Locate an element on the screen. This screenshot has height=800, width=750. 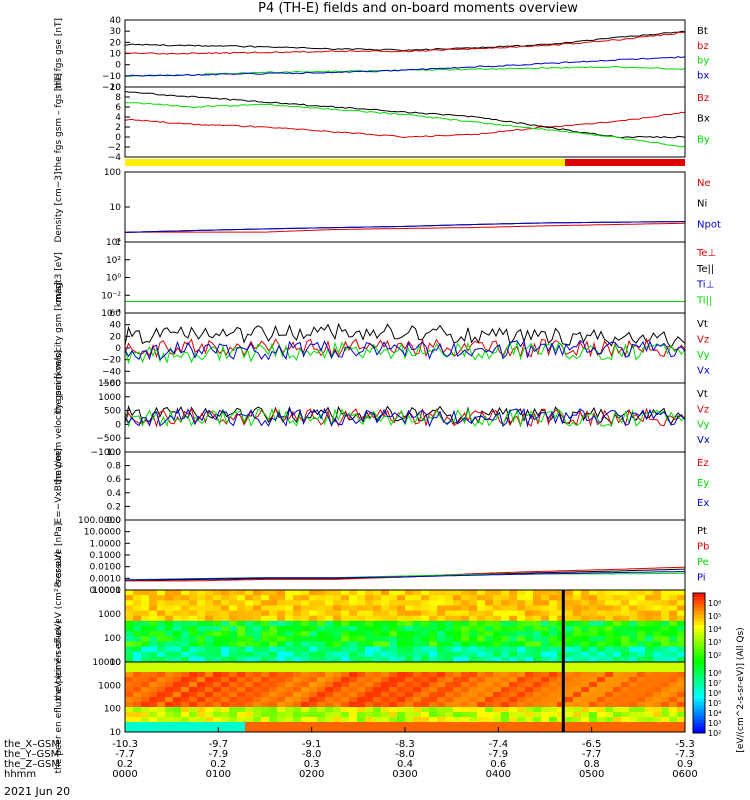
panel-frame is located at coordinates (405, 277).